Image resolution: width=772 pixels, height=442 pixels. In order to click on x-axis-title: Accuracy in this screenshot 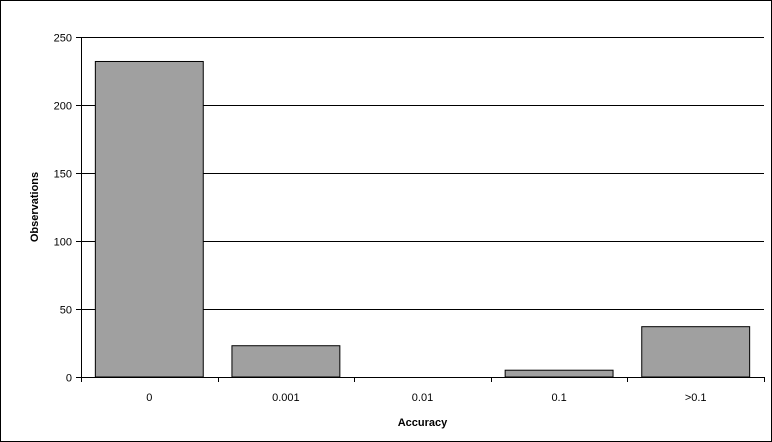, I will do `click(423, 423)`.